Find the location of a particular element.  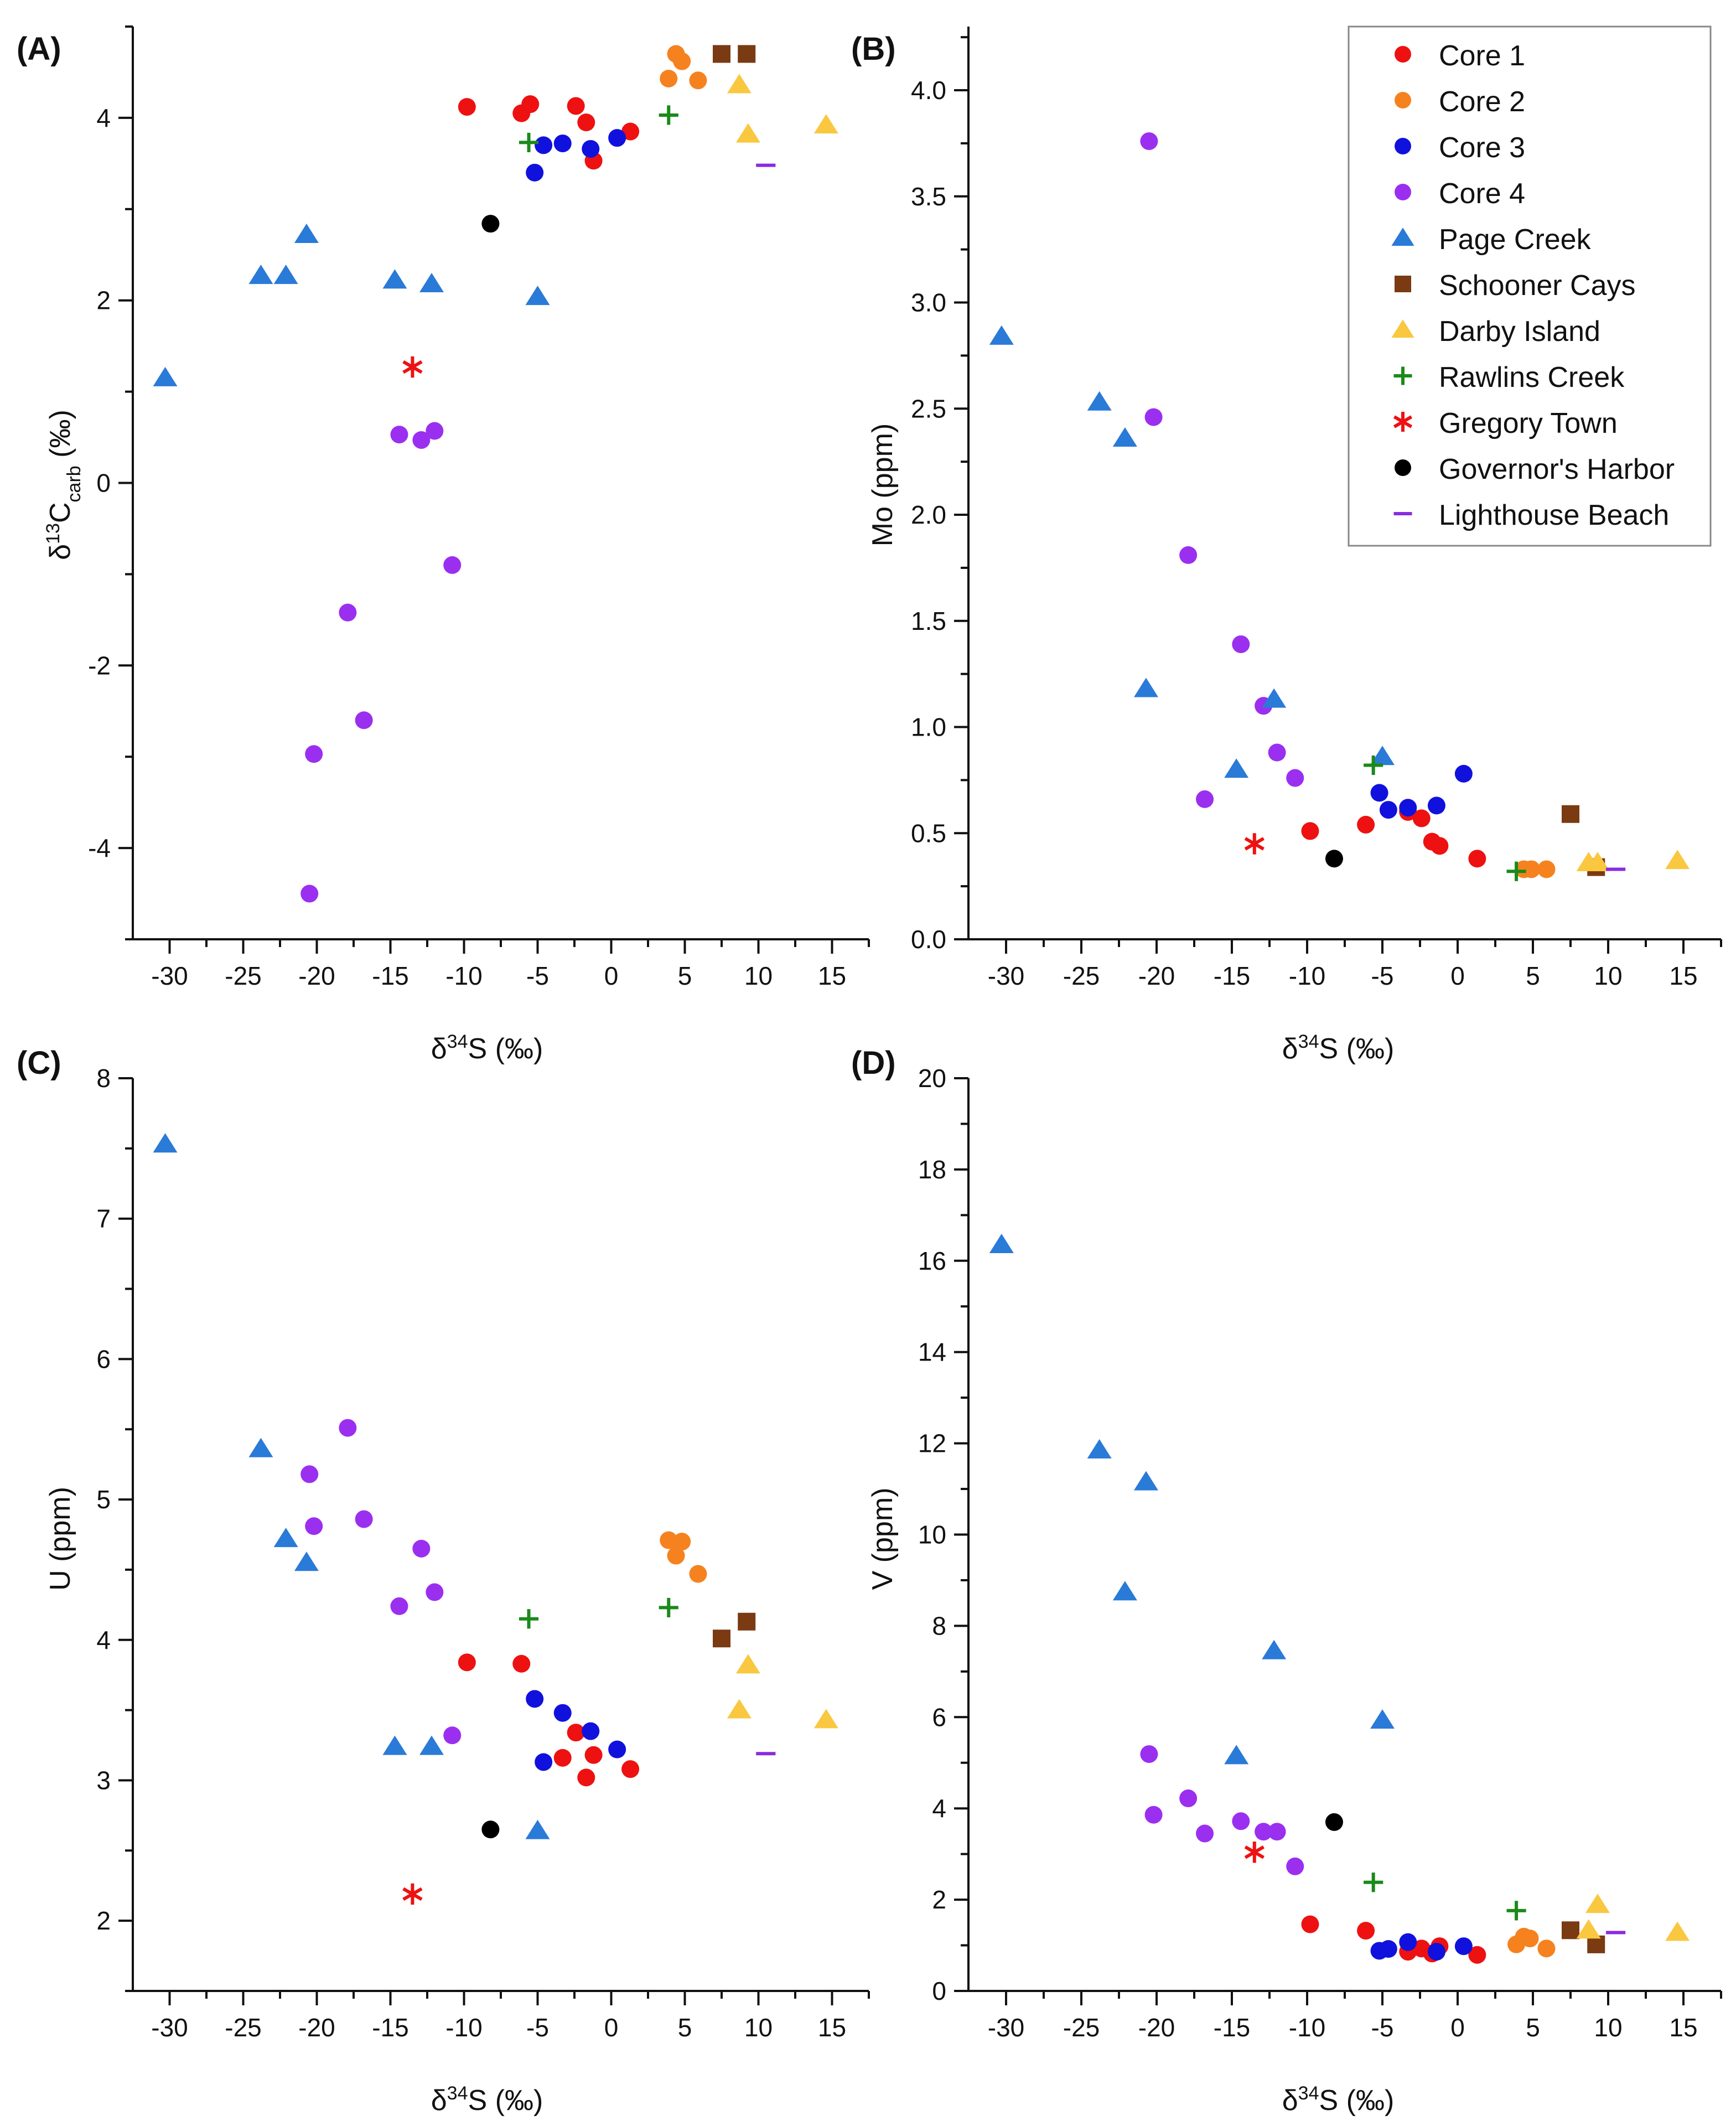

panel-c-x-tick-label: -10 is located at coordinates (463, 2027).